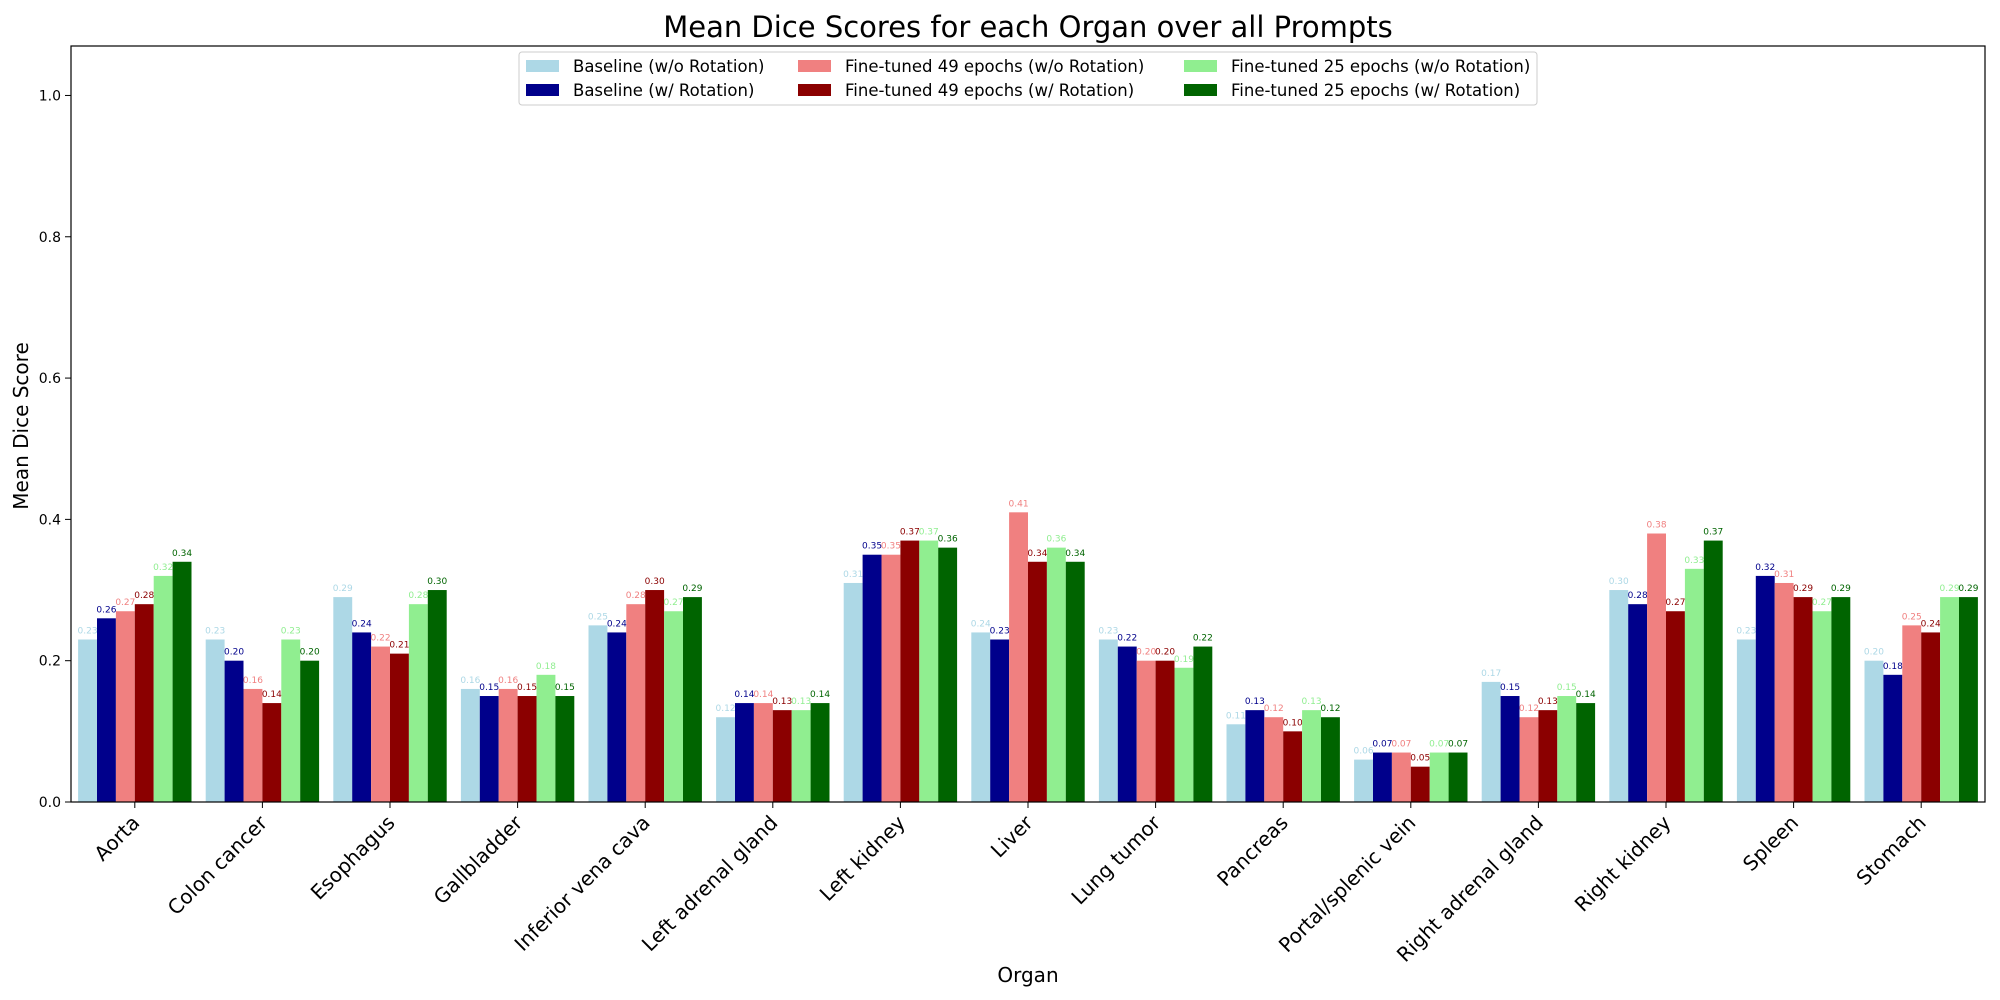 The width and height of the screenshot is (2000, 1000). What do you see at coordinates (116, 838) in the screenshot?
I see `x-tick-label: Aorta` at bounding box center [116, 838].